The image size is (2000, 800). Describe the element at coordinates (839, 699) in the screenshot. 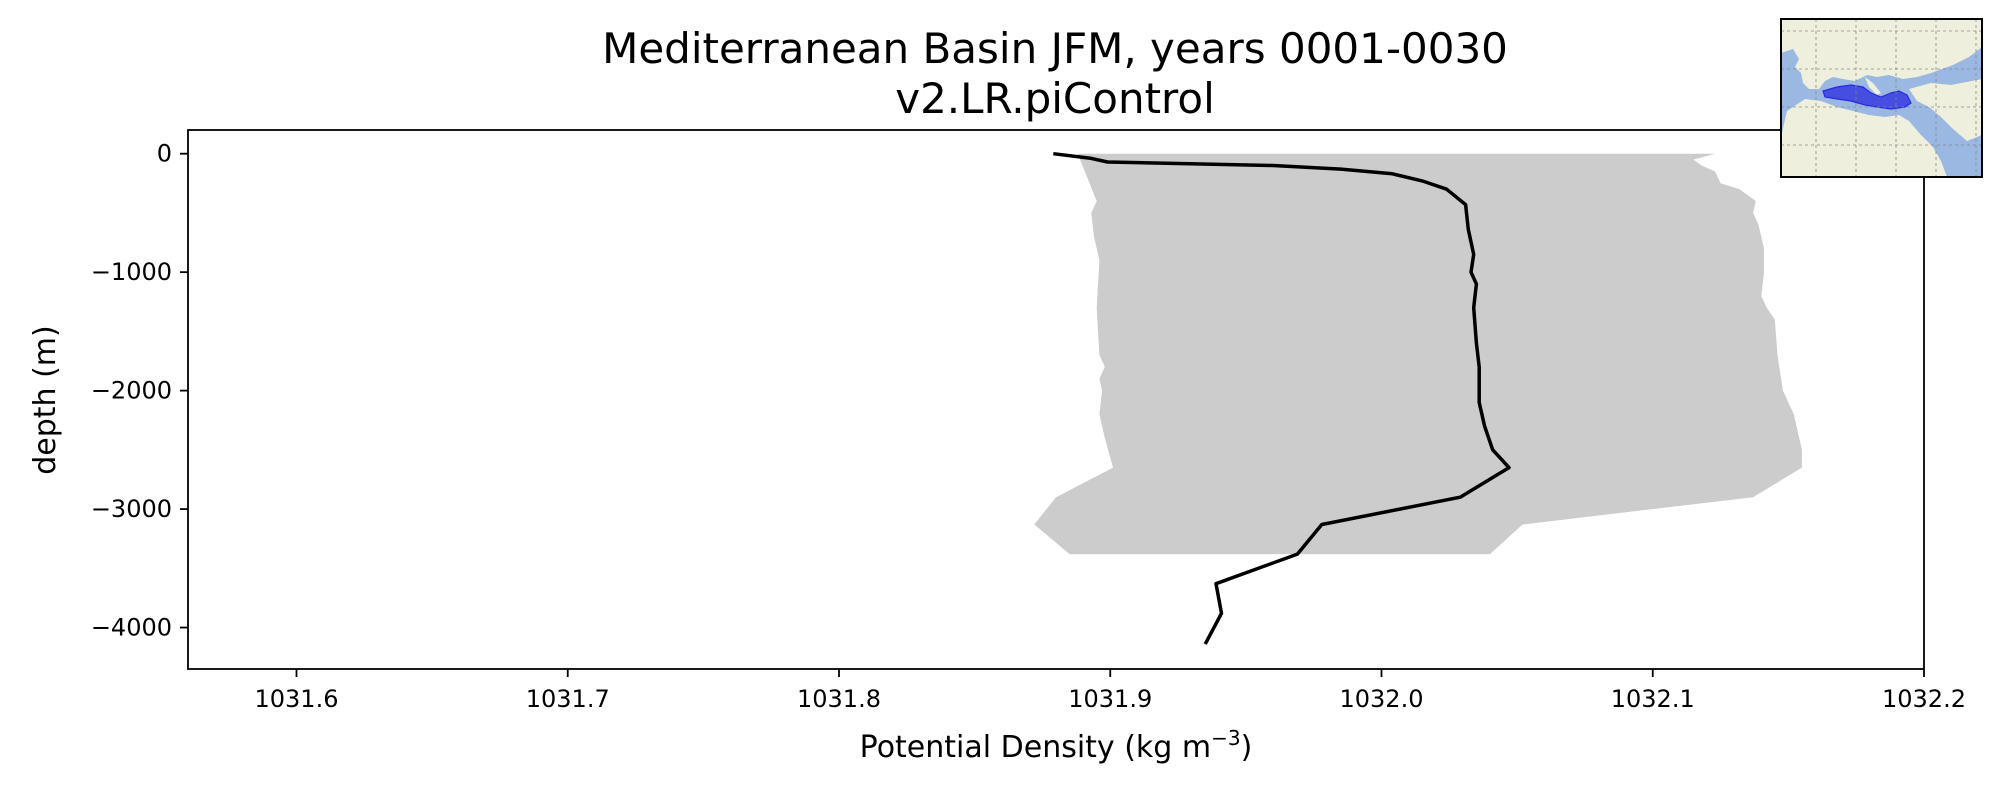

I see `x-tick-label: 1031.8` at that location.